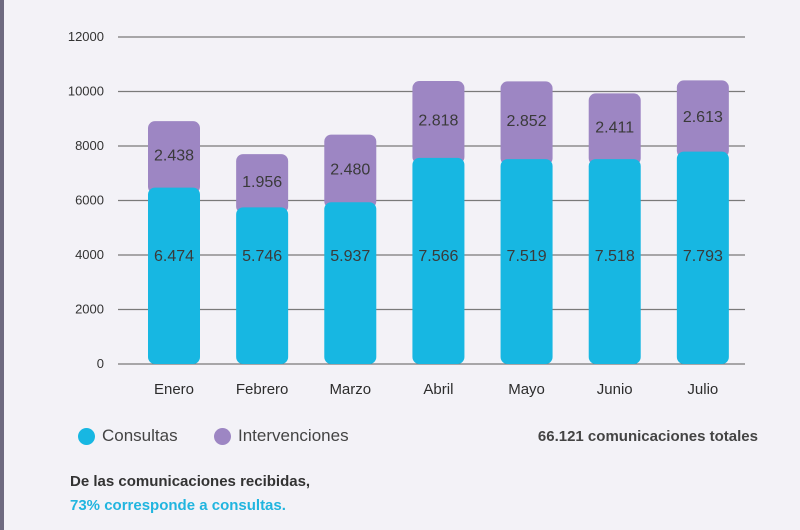 The image size is (800, 530). Describe the element at coordinates (2, 265) in the screenshot. I see `left-edge-rule` at that location.